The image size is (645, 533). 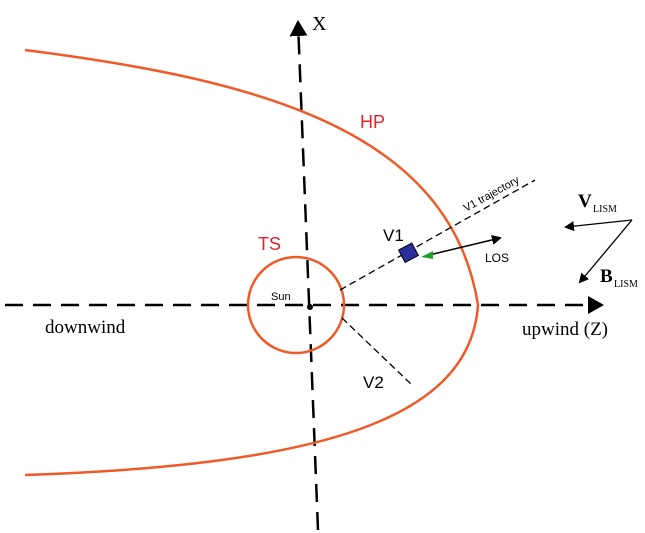 I want to click on los-label: LOS, so click(x=497, y=258).